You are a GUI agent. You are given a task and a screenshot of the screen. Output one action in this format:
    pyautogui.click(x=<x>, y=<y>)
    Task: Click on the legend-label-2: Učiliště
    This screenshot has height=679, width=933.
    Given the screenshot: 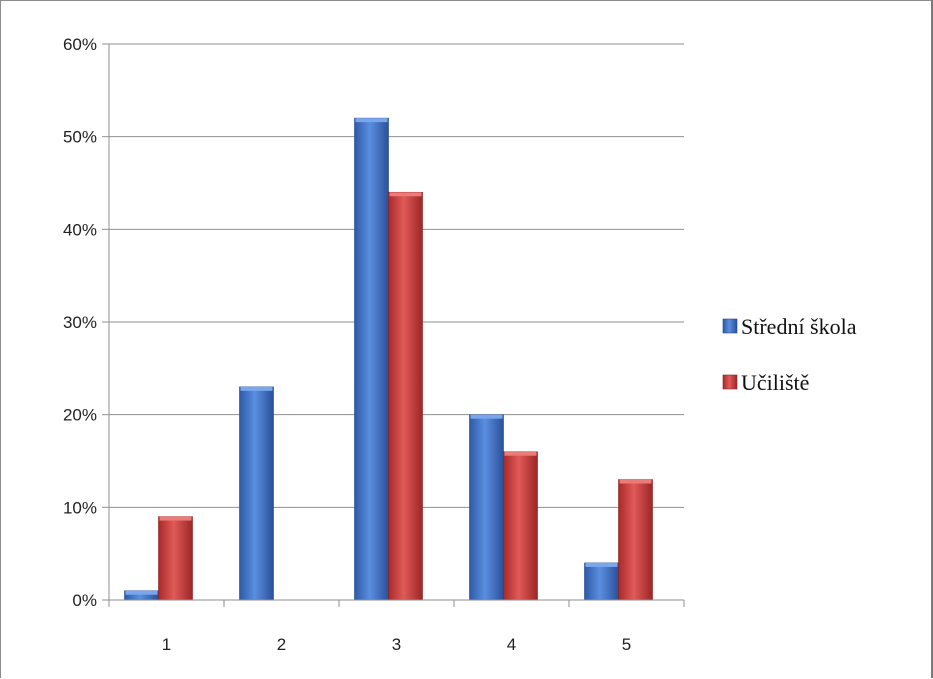 What is the action you would take?
    pyautogui.click(x=775, y=382)
    